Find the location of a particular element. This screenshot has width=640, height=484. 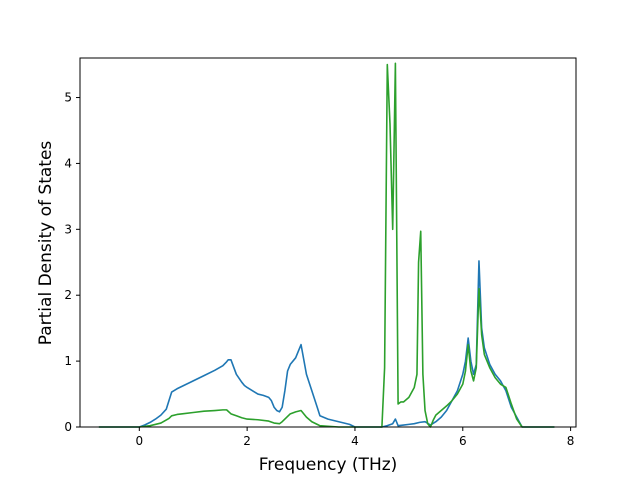

x-axis-label: Frequency (THz) is located at coordinates (328, 465).